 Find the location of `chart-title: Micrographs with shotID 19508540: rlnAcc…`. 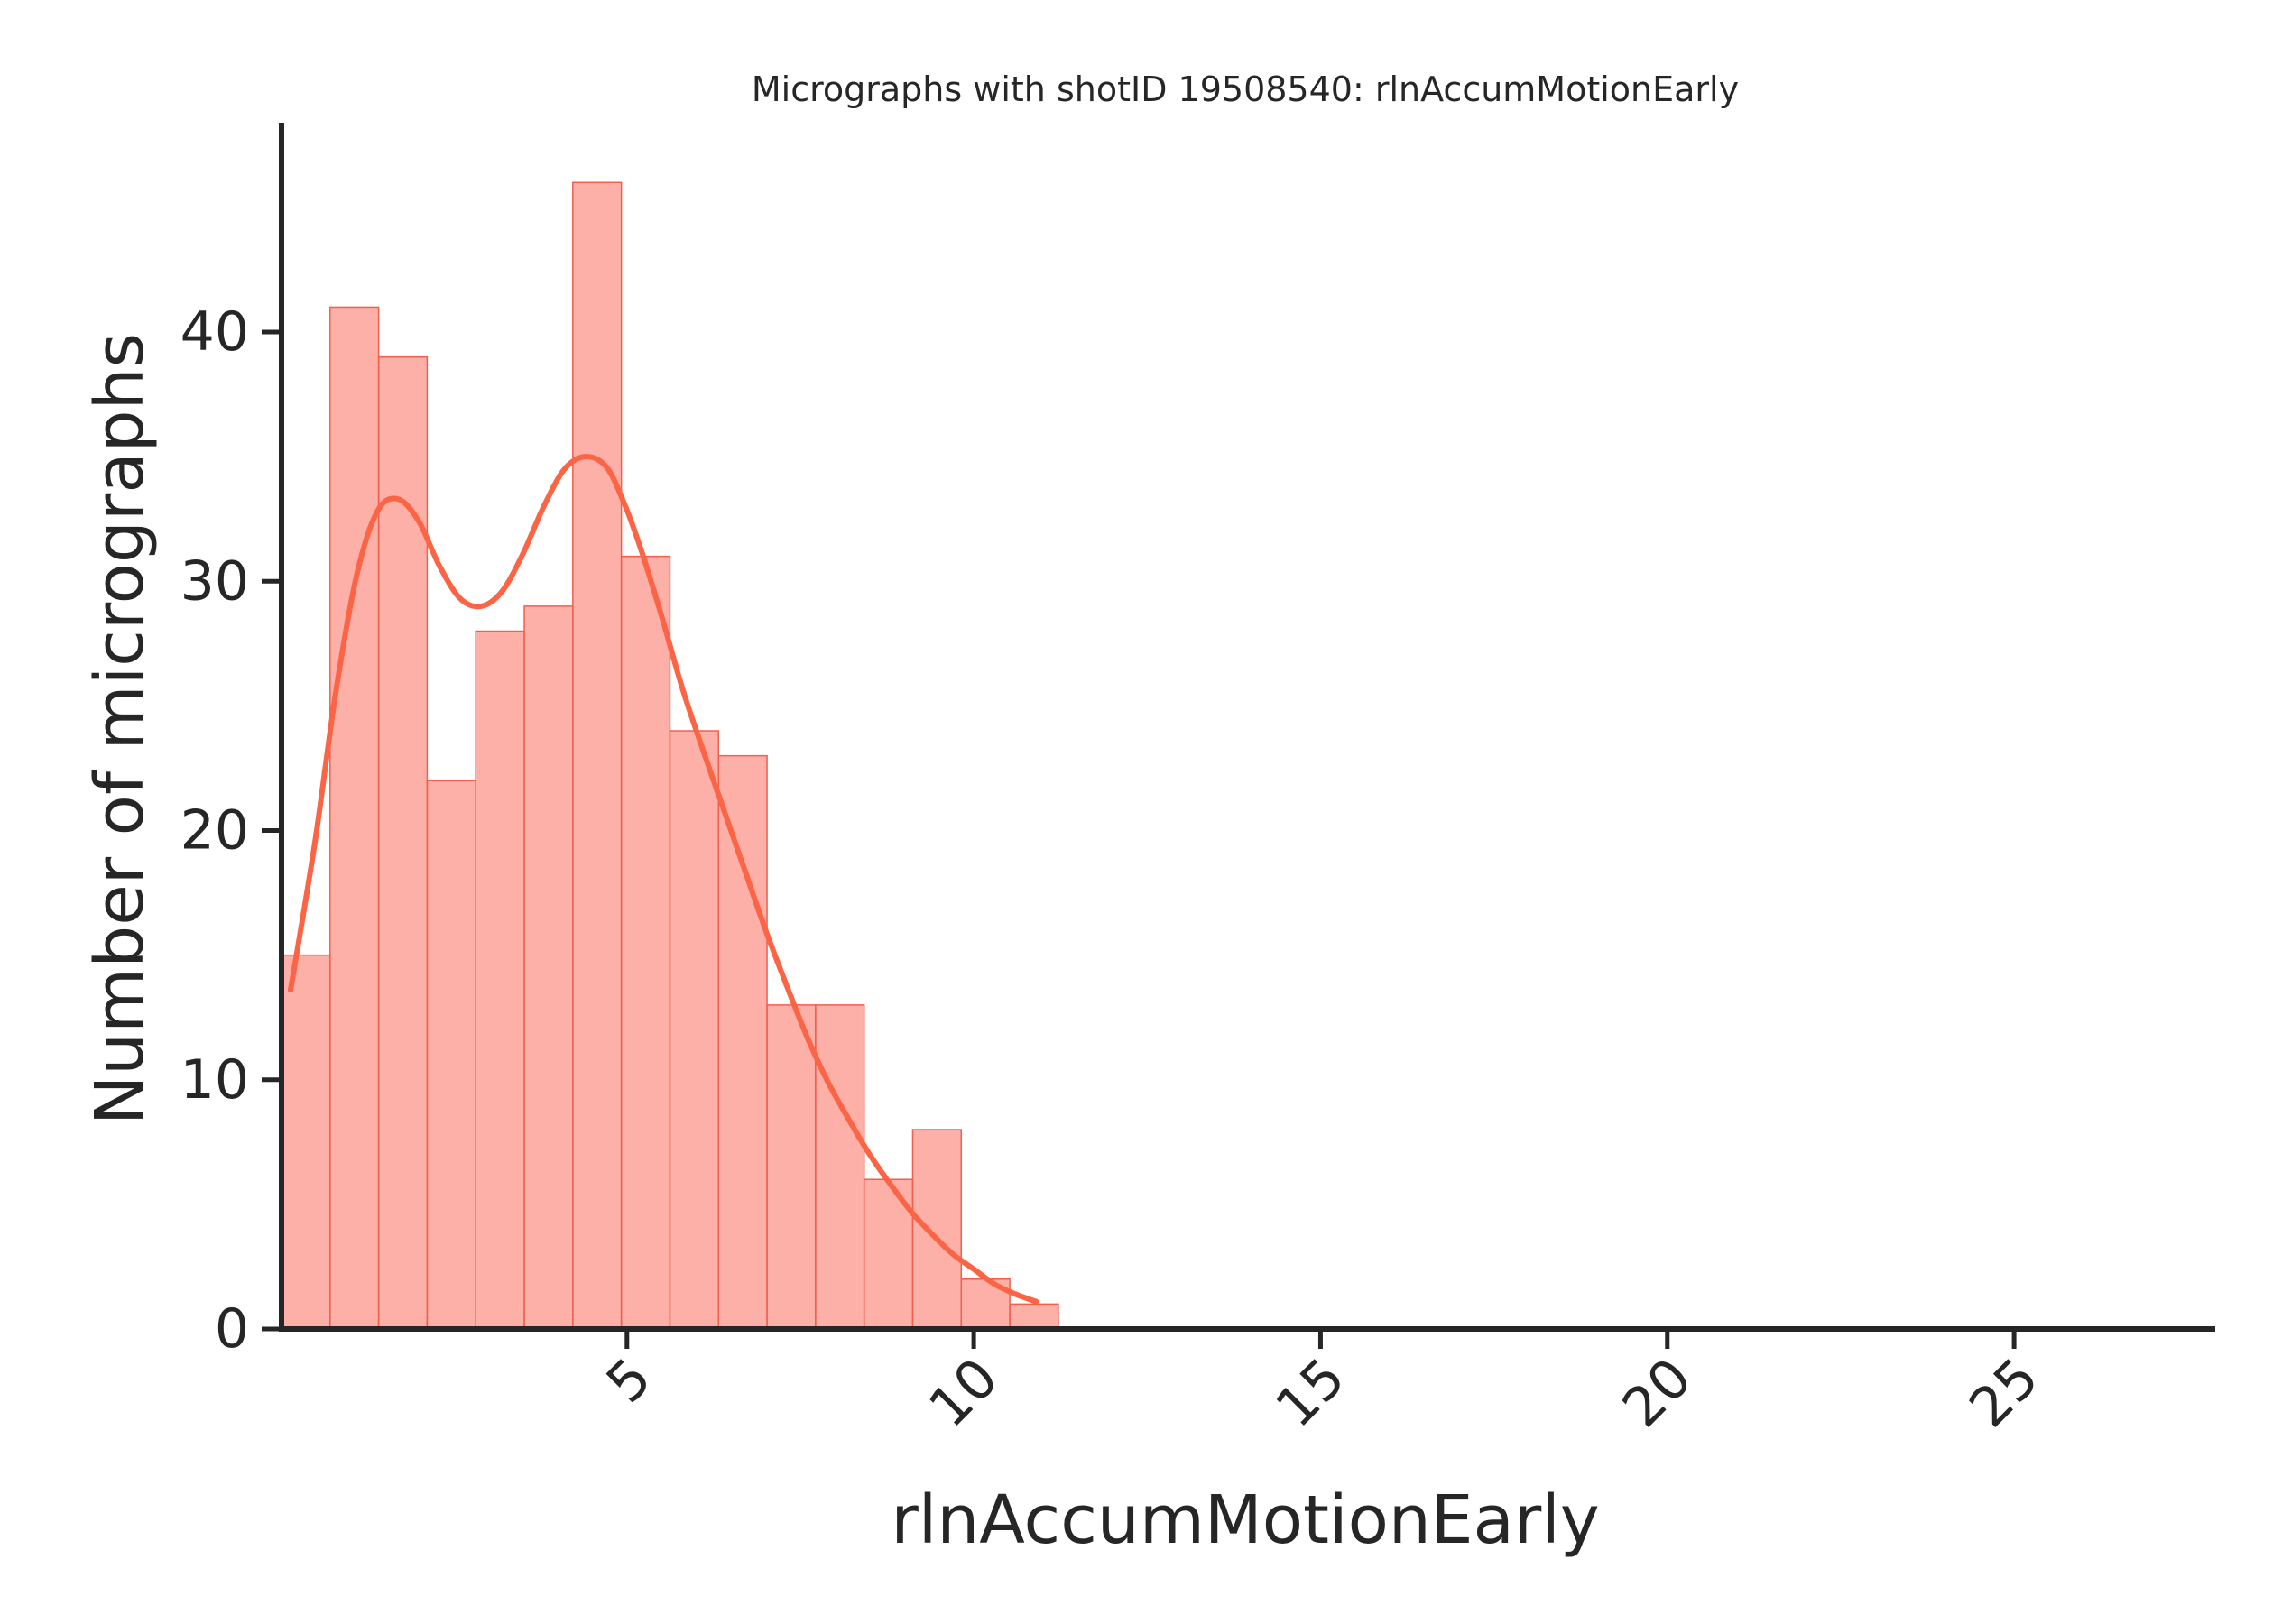

chart-title: Micrographs with shotID 19508540: rlnAcc… is located at coordinates (1245, 89).